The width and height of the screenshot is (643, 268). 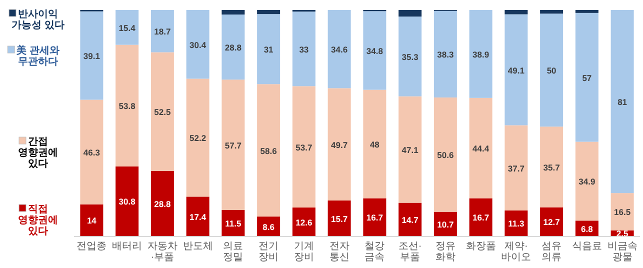 What do you see at coordinates (339, 252) in the screenshot?
I see `x-tick-label: 전자통신` at bounding box center [339, 252].